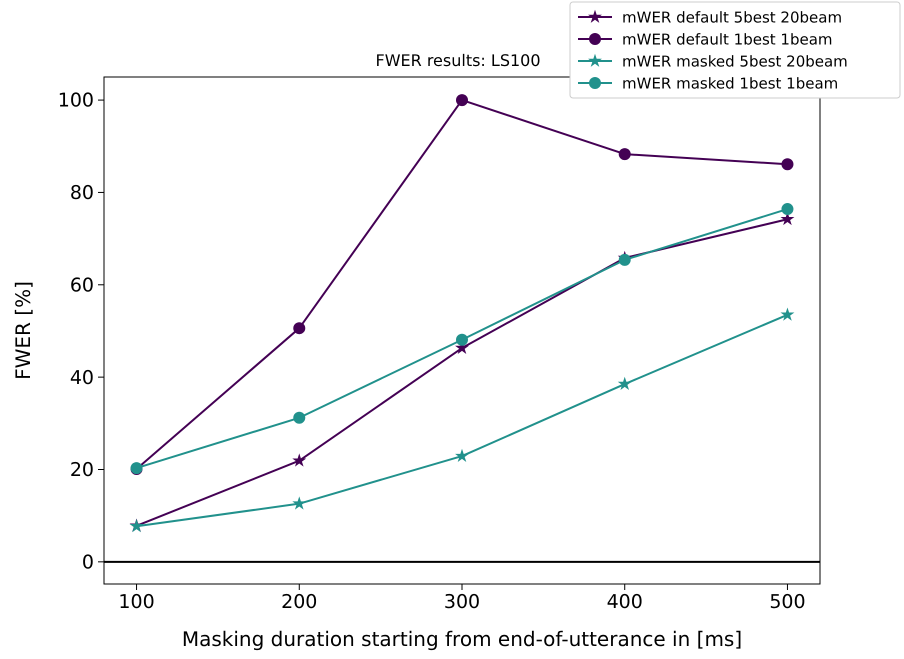 The height and width of the screenshot is (659, 904). What do you see at coordinates (23, 330) in the screenshot?
I see `y-axis-title: FWER [%]` at bounding box center [23, 330].